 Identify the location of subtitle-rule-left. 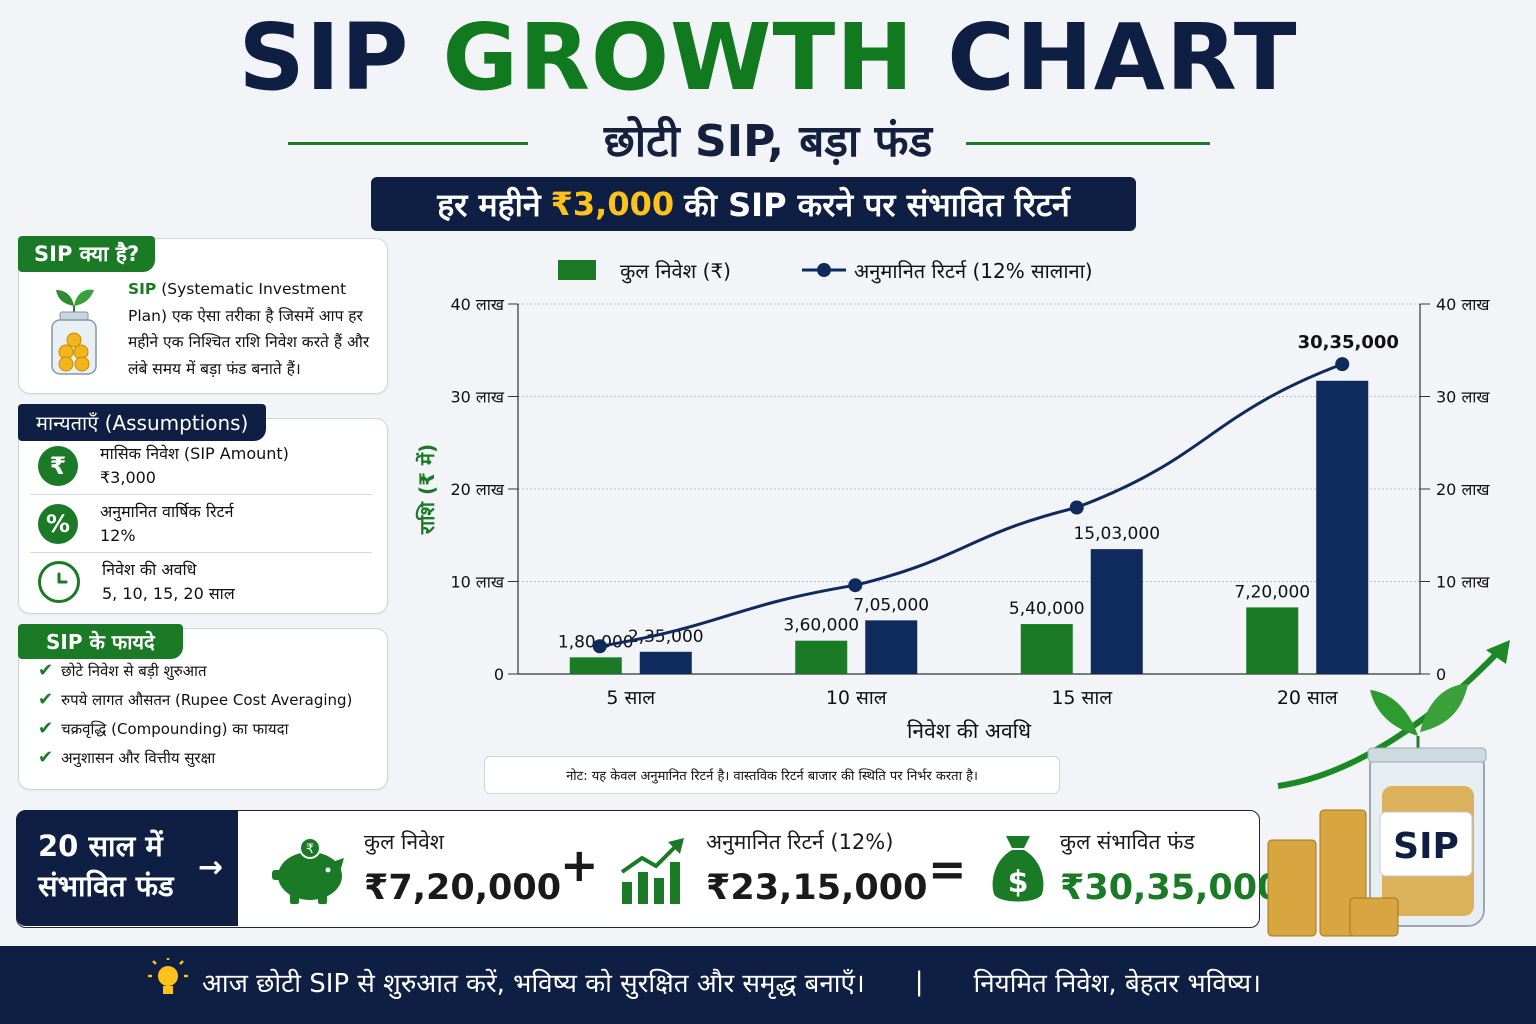
(408, 143).